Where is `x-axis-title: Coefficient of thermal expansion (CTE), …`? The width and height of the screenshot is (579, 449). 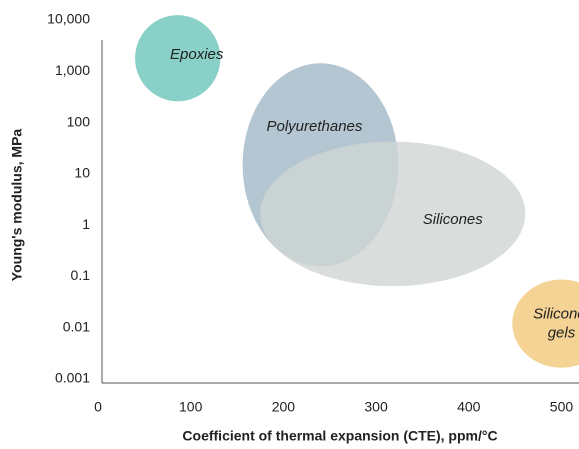
x-axis-title: Coefficient of thermal expansion (CTE), … is located at coordinates (339, 436).